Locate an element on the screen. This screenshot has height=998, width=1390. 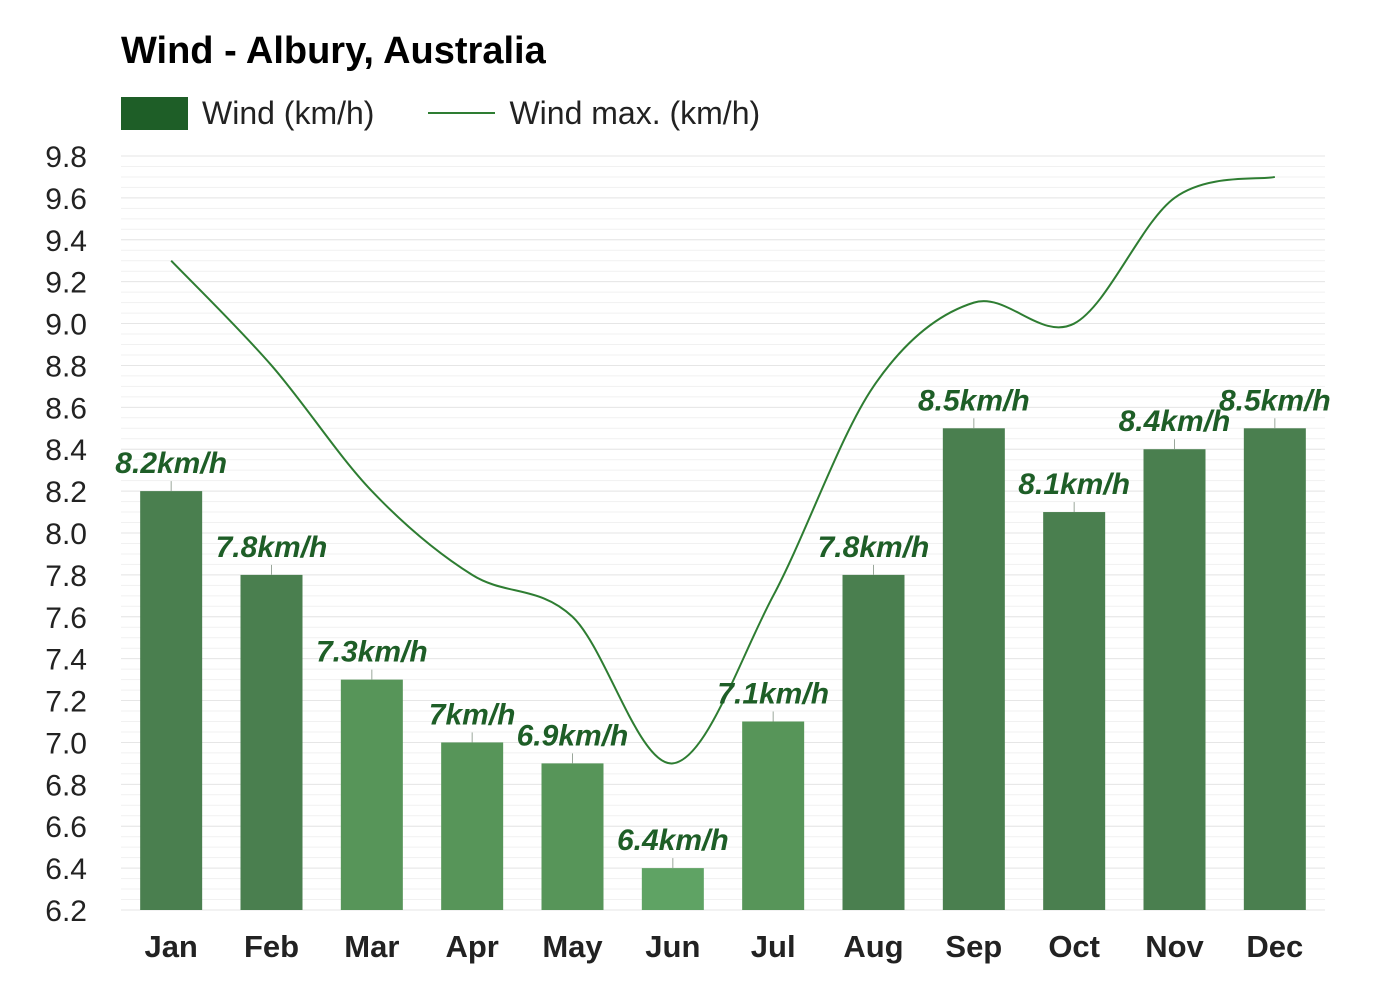
y-tick-label: 9.0 is located at coordinates (66, 325).